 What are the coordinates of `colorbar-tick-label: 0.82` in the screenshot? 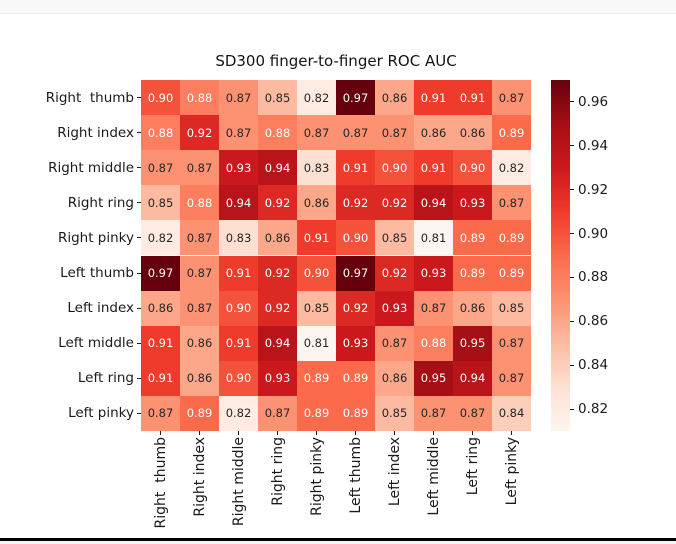 It's located at (593, 409).